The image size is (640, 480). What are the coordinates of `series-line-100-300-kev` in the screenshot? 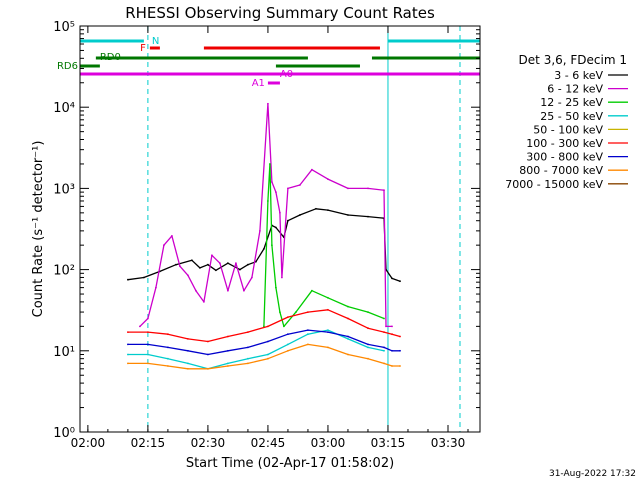 It's located at (264, 326).